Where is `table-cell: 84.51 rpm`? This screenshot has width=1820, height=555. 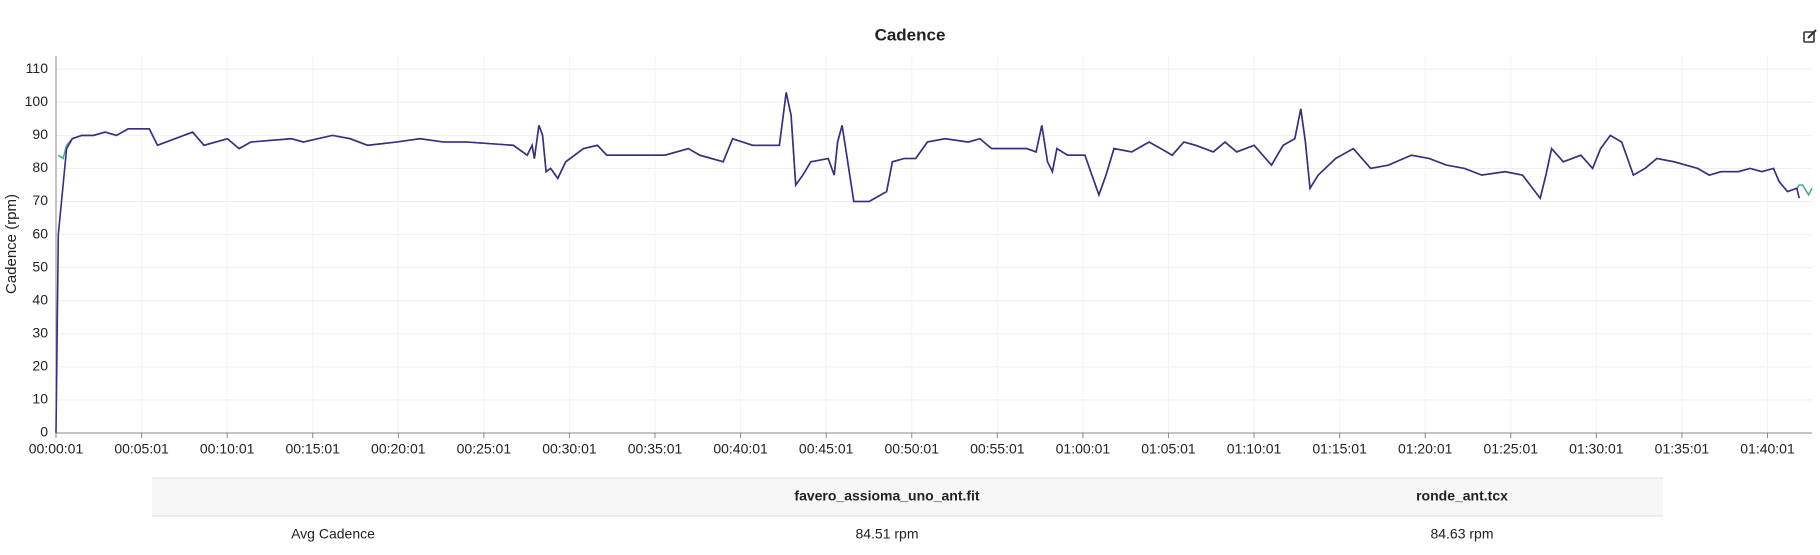
table-cell: 84.51 rpm is located at coordinates (886, 534).